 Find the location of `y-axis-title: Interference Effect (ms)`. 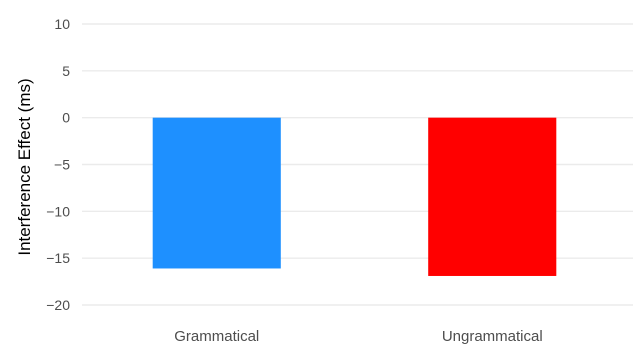

y-axis-title: Interference Effect (ms) is located at coordinates (24, 166).